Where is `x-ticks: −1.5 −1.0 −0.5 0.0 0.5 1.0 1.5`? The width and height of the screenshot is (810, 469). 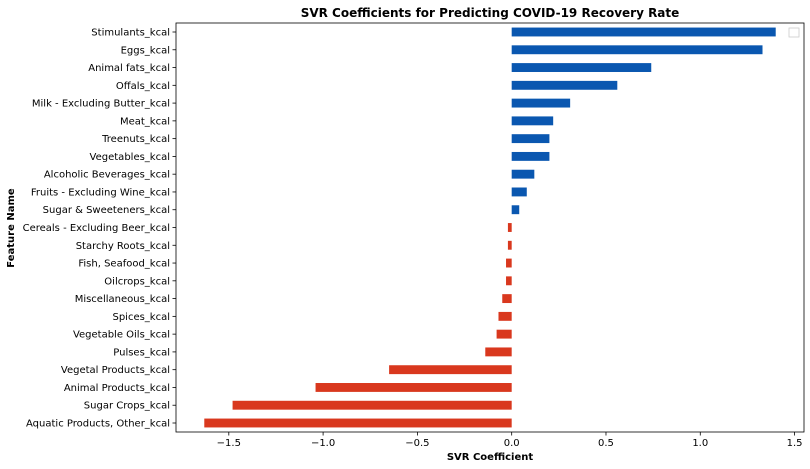
x-ticks: −1.5 −1.0 −0.5 0.0 0.5 1.0 1.5 is located at coordinates (510, 440).